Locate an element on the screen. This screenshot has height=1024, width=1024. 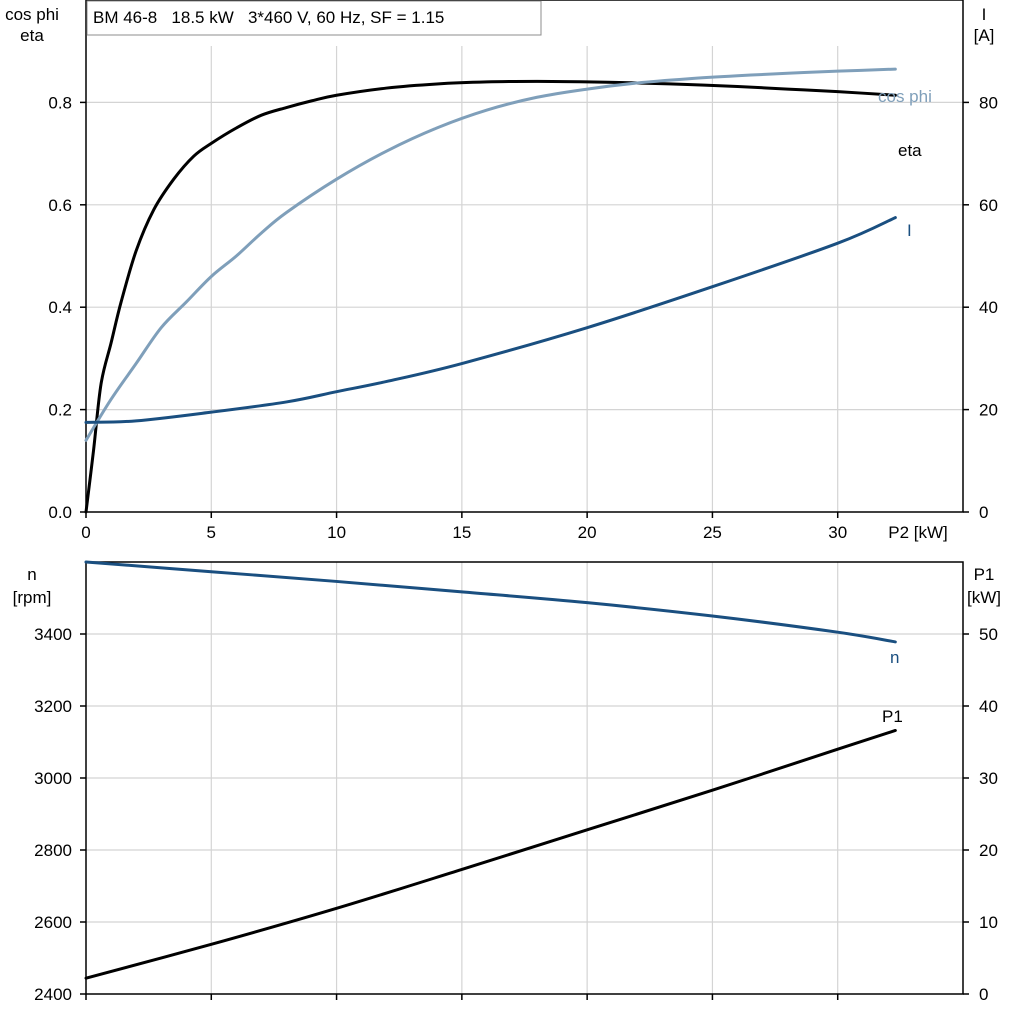
left-tick-label-2600: 2600 is located at coordinates (53, 922).